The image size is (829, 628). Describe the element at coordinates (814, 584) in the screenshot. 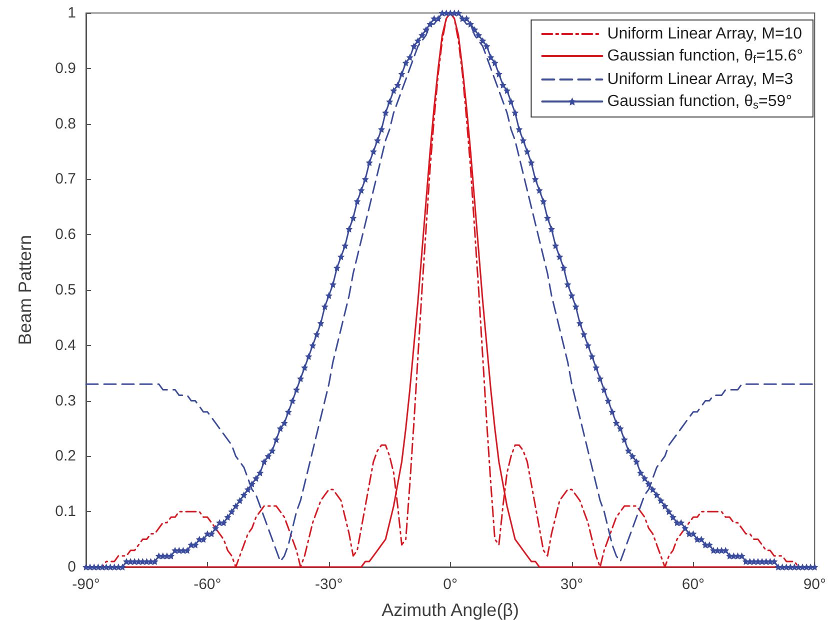

I see `x-tick-label: 90°` at that location.